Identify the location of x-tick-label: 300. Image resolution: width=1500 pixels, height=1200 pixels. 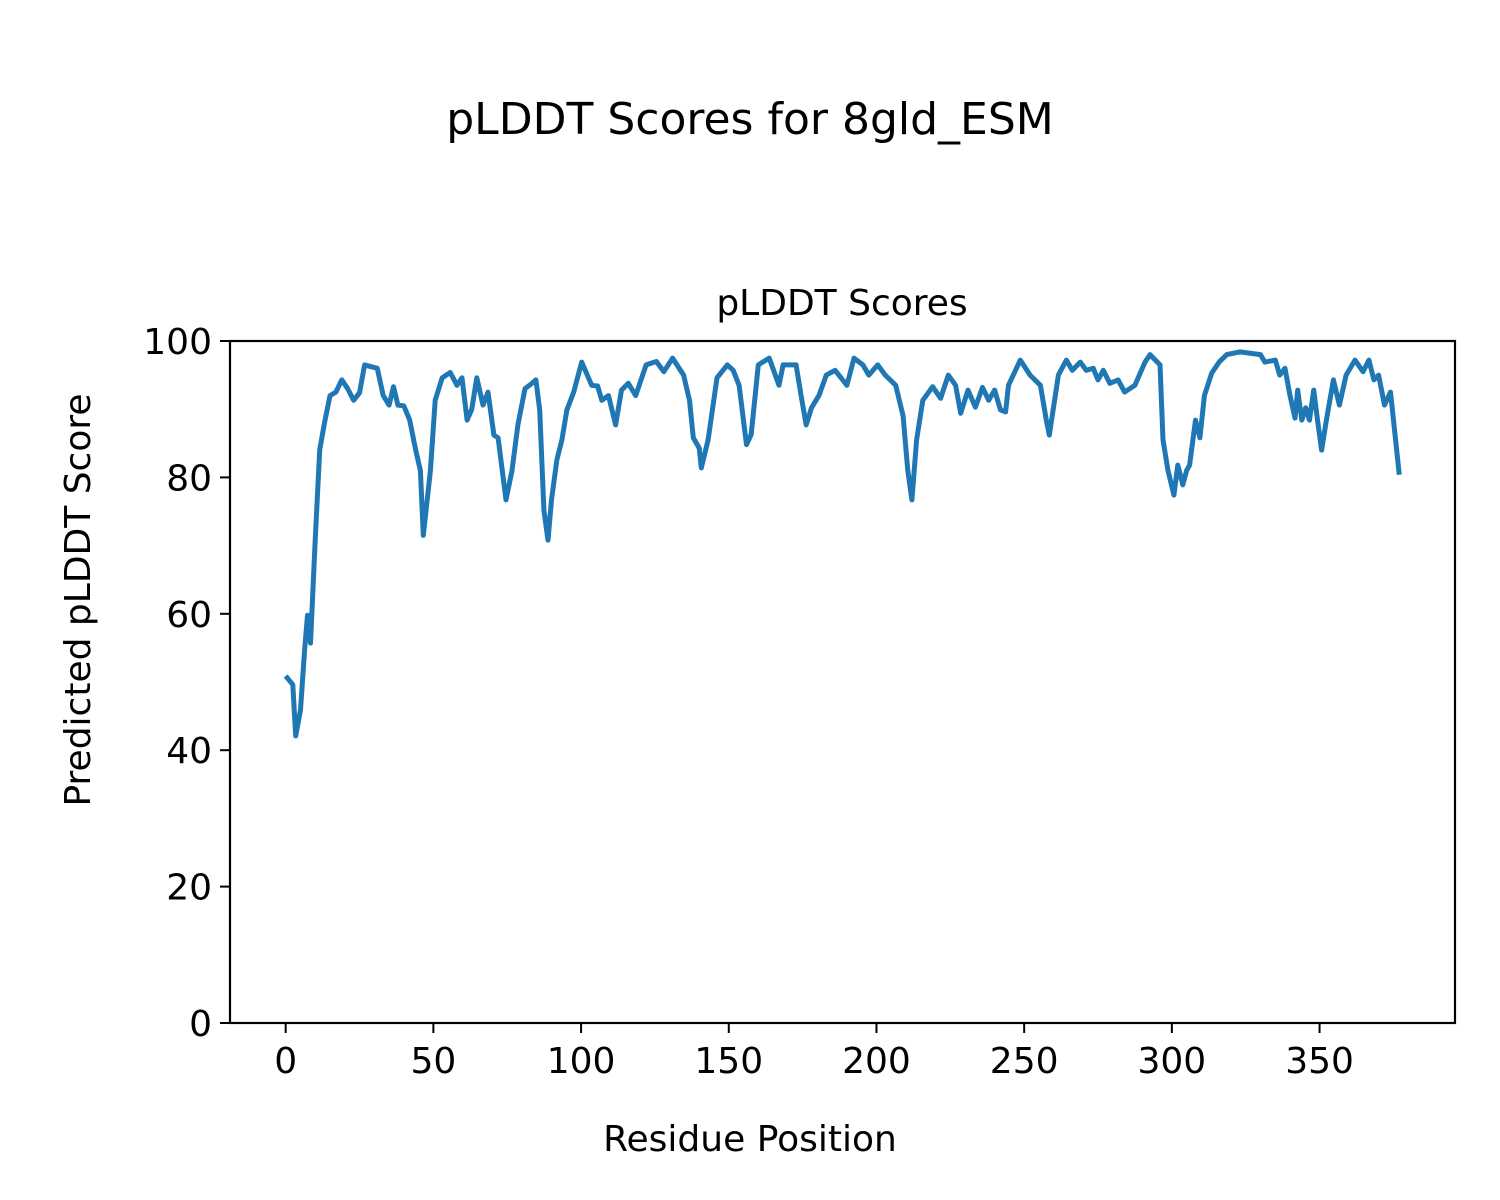
(1172, 1061).